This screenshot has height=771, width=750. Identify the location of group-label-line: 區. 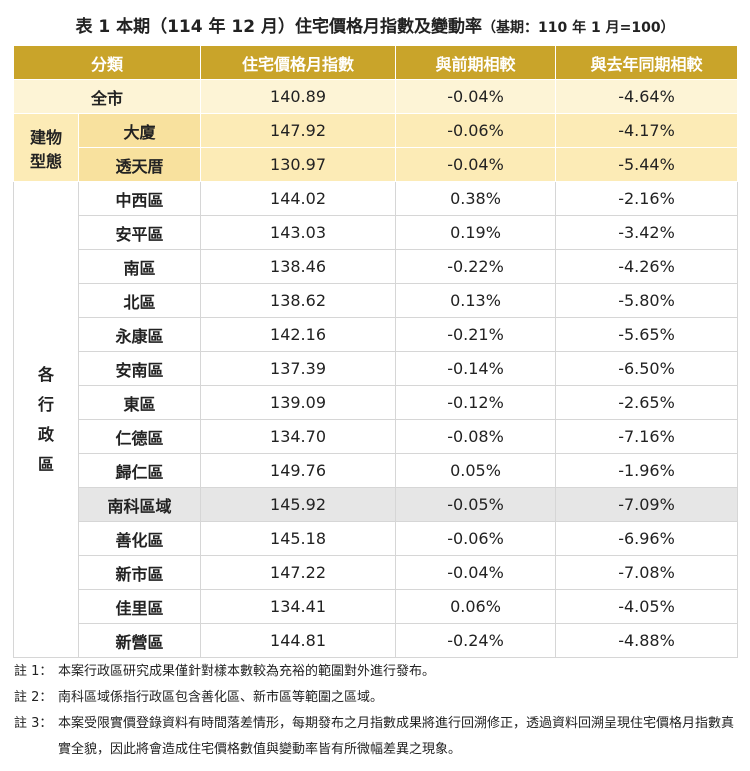
(45, 464).